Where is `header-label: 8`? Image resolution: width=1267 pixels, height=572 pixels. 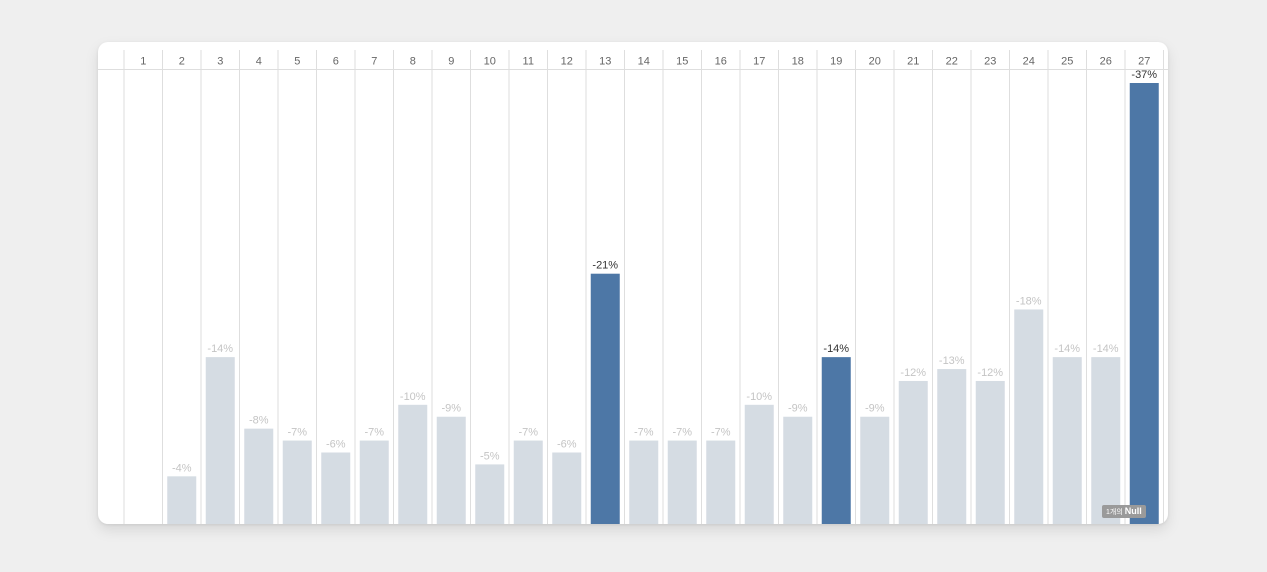 header-label: 8 is located at coordinates (413, 62).